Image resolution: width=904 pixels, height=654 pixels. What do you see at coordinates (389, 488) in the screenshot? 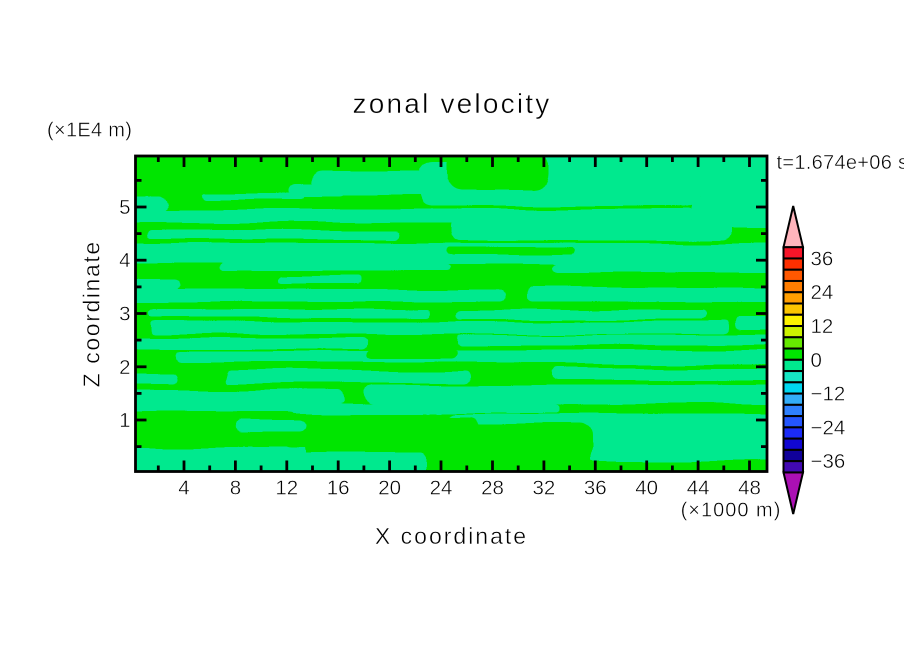
I see `svg-text: 20` at bounding box center [389, 488].